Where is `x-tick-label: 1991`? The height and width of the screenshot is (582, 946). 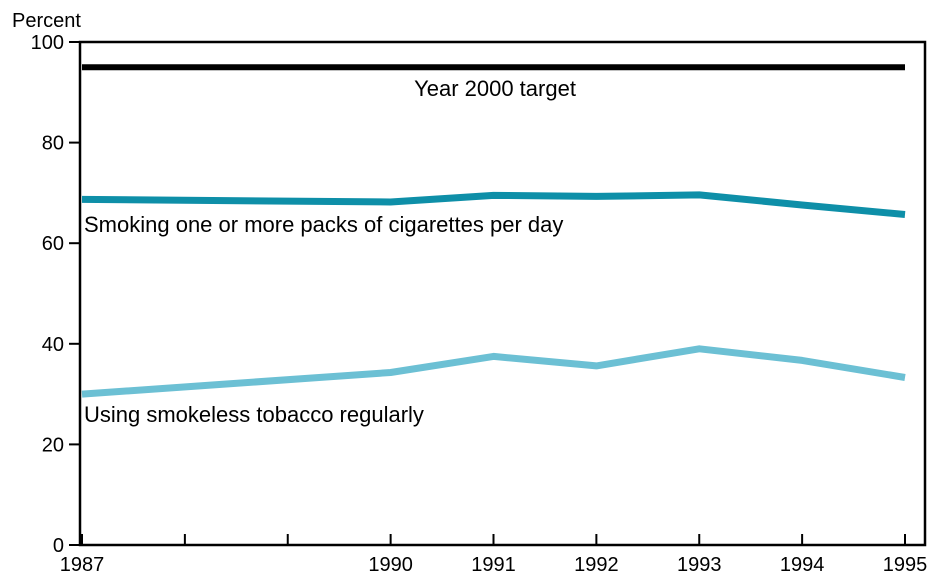
x-tick-label: 1991 is located at coordinates (493, 565).